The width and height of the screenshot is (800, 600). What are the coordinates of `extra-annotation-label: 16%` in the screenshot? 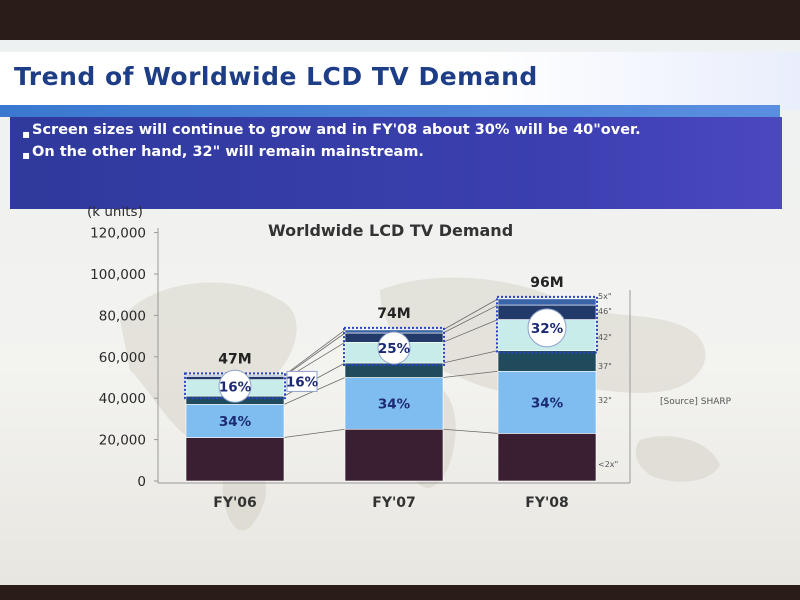 It's located at (302, 382).